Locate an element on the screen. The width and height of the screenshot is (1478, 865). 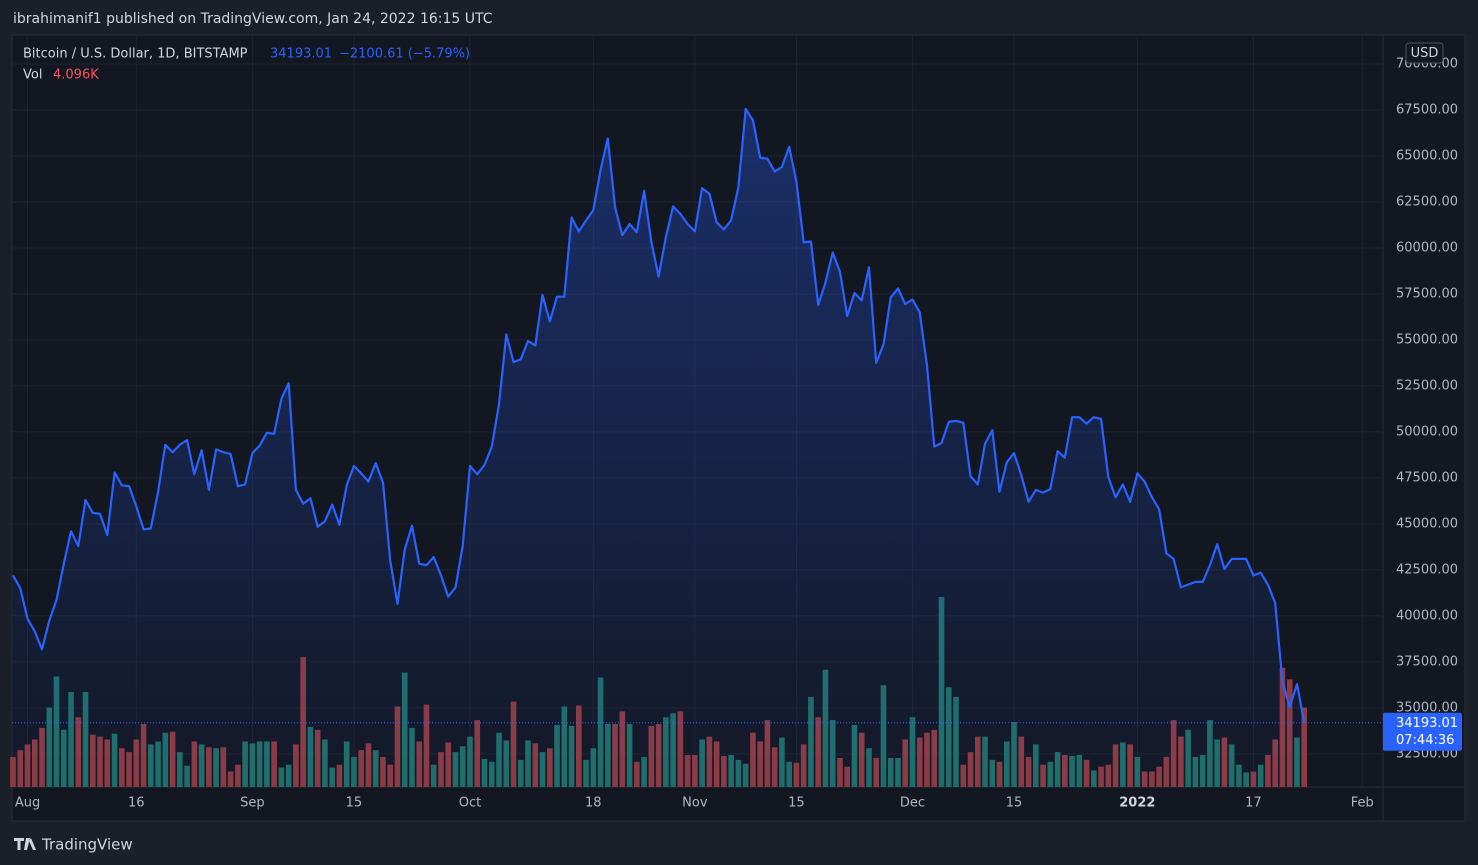
x-tick-label: Sep is located at coordinates (252, 803).